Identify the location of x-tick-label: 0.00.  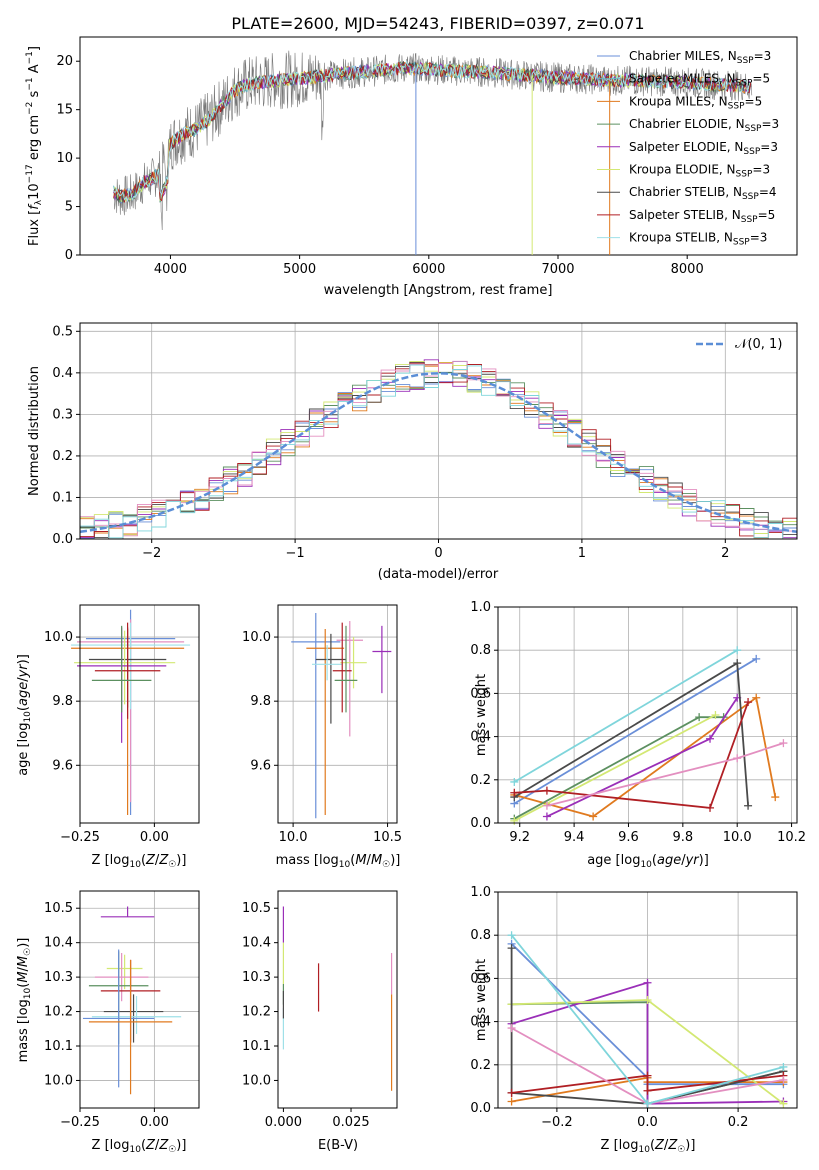
(154, 1122).